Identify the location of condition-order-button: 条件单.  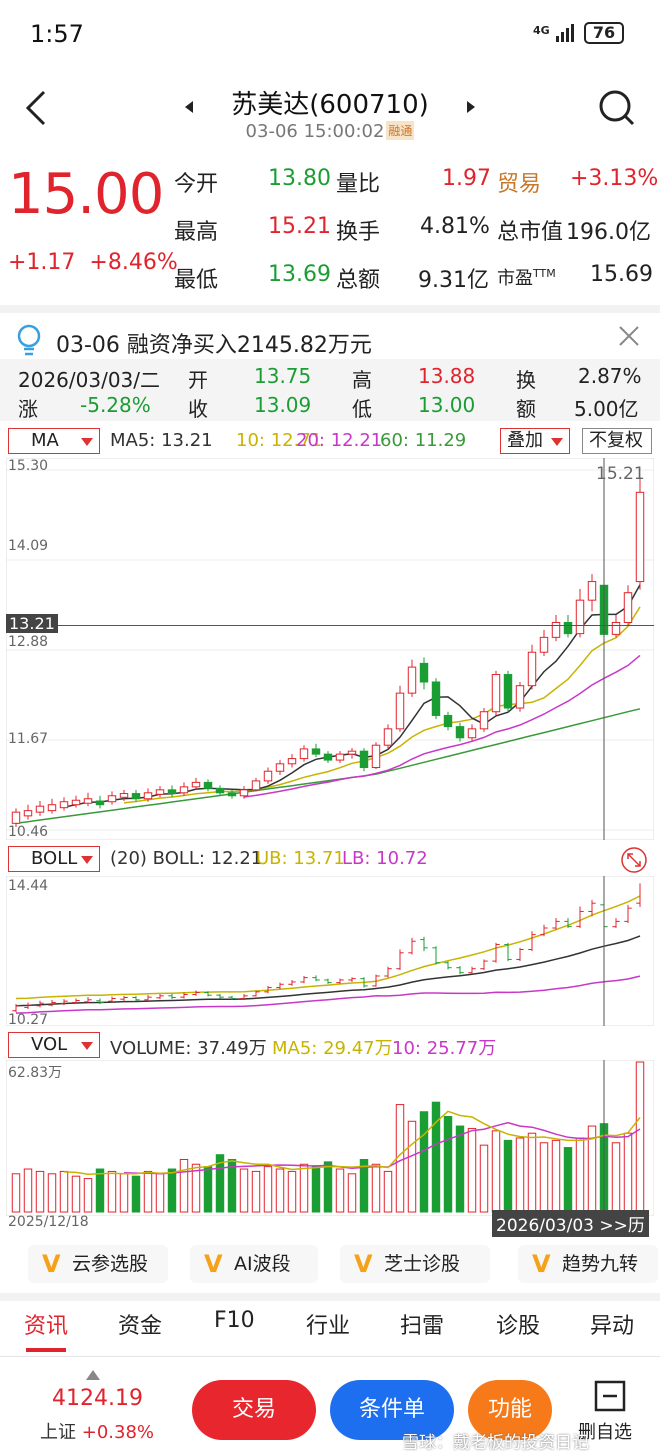
(392, 1410).